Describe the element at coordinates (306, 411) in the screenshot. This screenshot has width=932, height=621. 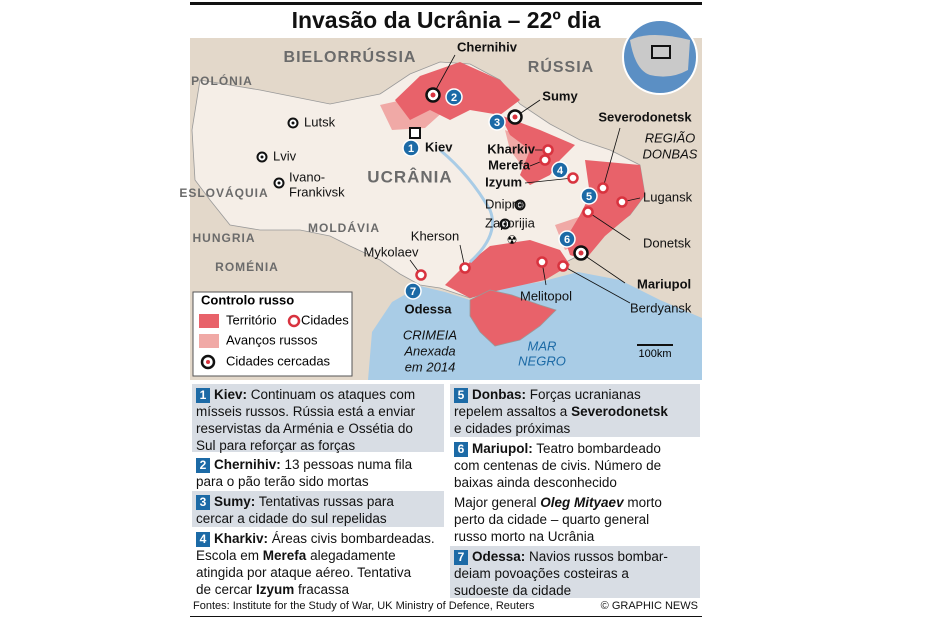
I see `panel-text: mísseis russos. Rússia está a enviar` at that location.